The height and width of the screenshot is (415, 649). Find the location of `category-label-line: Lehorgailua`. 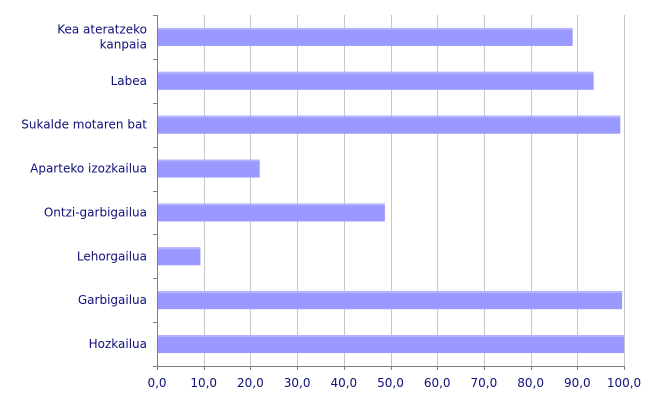

category-label-line: Lehorgailua is located at coordinates (112, 256).